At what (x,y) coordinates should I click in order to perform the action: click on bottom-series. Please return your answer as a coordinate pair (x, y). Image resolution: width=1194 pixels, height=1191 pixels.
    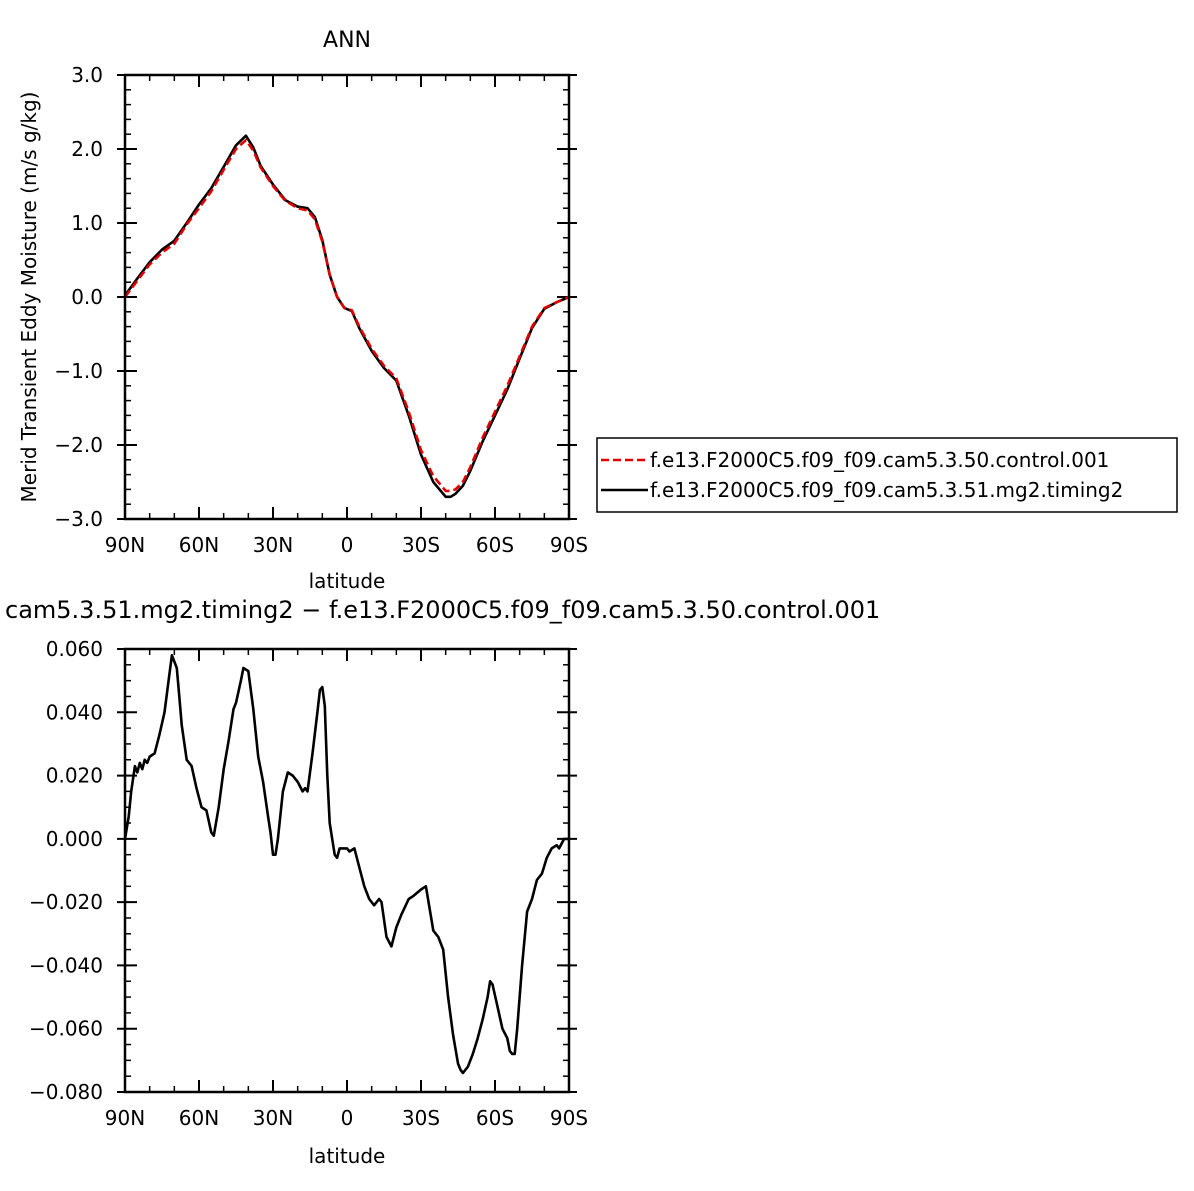
    Looking at the image, I should click on (346, 864).